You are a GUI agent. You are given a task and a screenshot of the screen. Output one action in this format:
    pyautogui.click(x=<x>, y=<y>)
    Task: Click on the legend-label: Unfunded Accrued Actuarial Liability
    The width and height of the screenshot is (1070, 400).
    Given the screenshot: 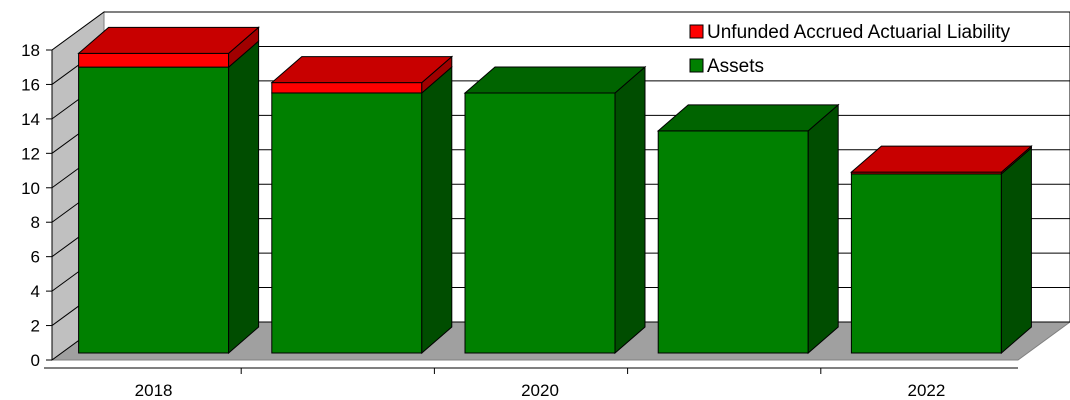 What is the action you would take?
    pyautogui.click(x=859, y=32)
    